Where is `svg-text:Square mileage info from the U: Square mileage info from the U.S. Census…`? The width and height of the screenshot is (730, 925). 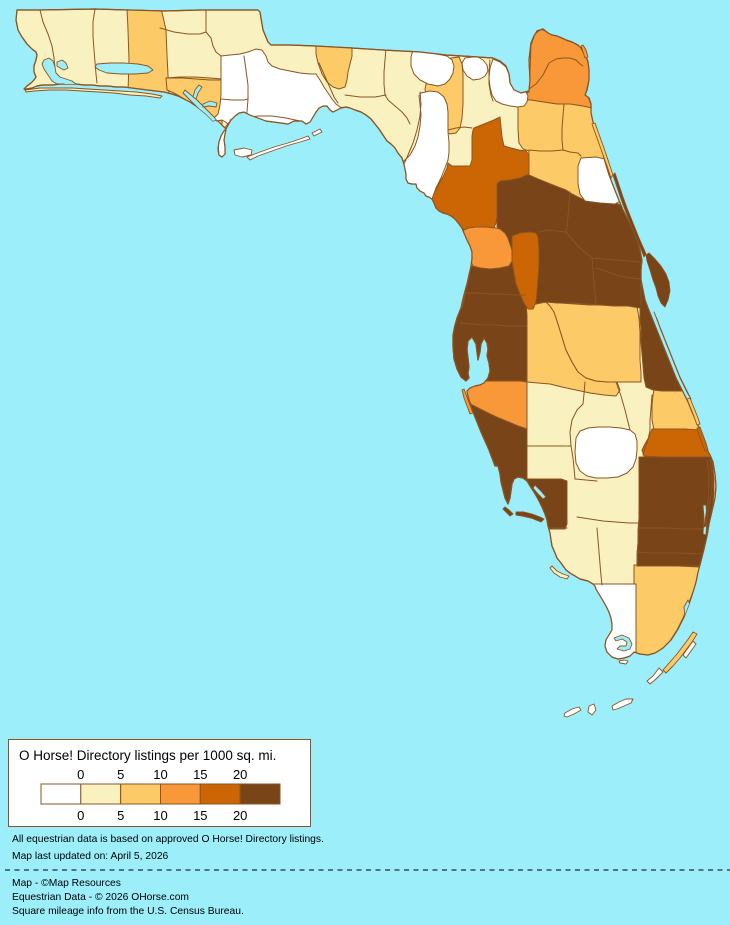
svg-text:Square mileage info from the U: Square mileage info from the U.S. Census… is located at coordinates (128, 911).